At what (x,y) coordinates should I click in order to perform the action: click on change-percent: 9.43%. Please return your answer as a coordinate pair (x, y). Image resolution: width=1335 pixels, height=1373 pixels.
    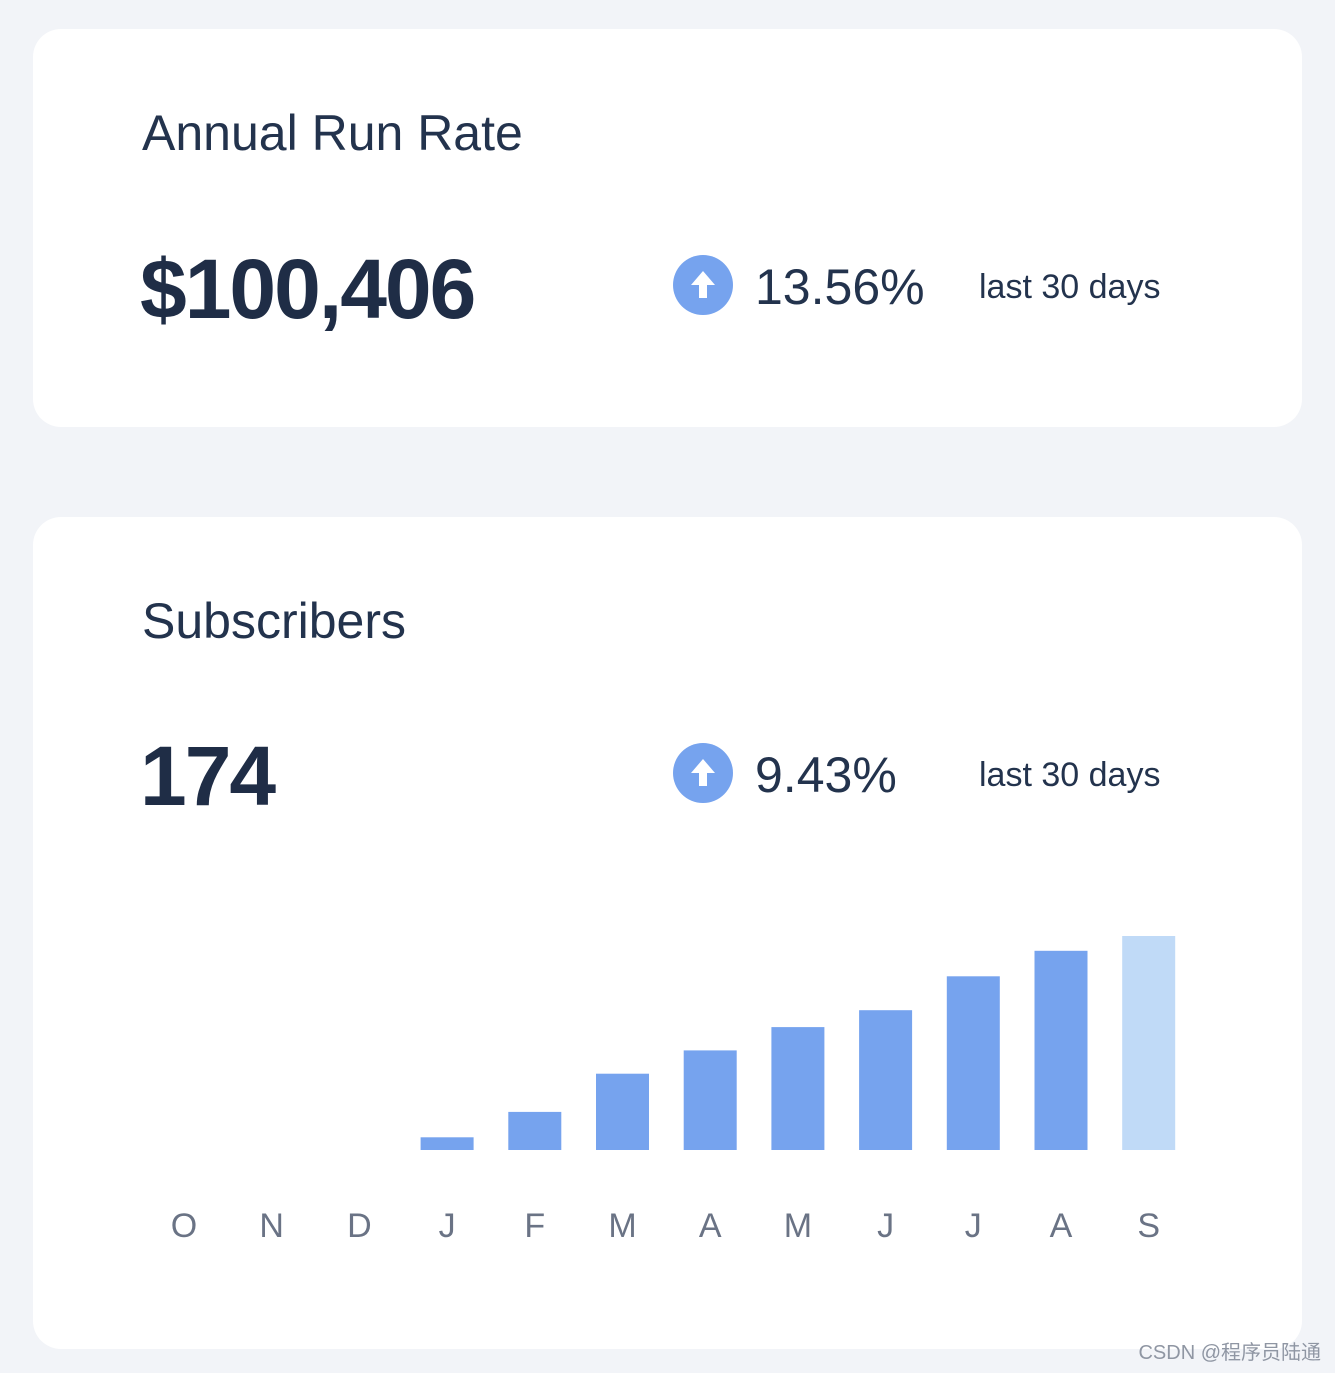
    Looking at the image, I should click on (826, 775).